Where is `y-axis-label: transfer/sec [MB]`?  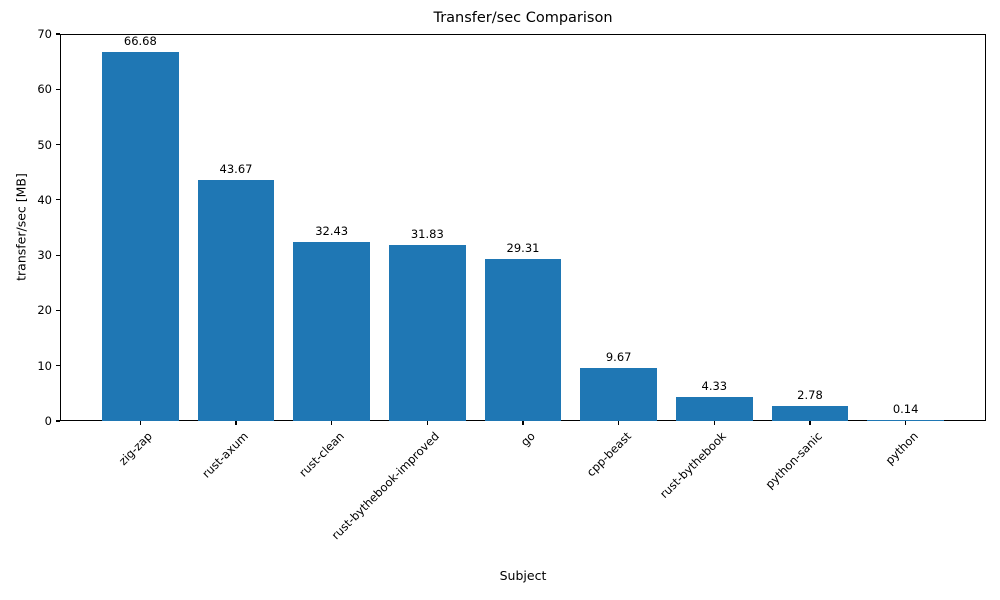 y-axis-label: transfer/sec [MB] is located at coordinates (21, 227).